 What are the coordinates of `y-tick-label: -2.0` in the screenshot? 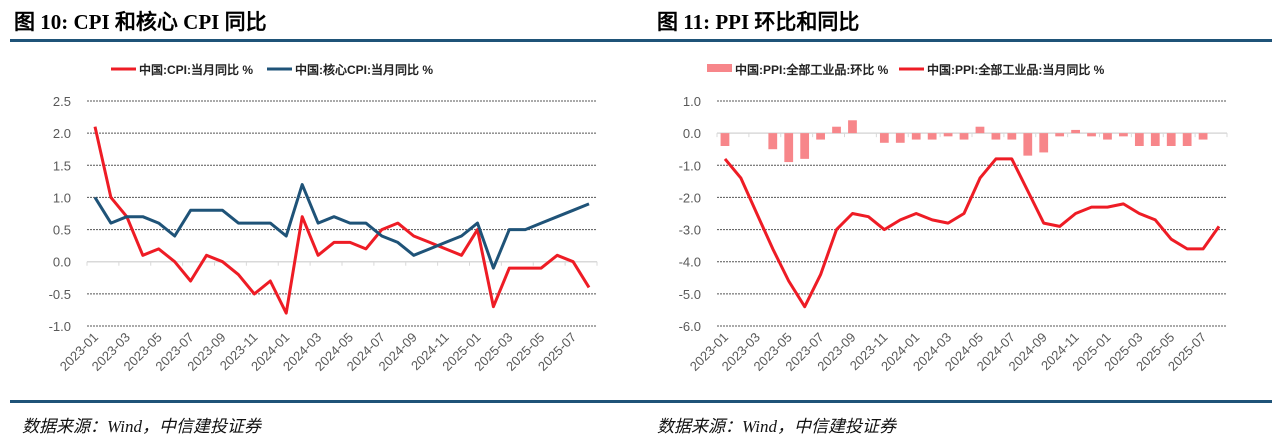 It's located at (690, 197).